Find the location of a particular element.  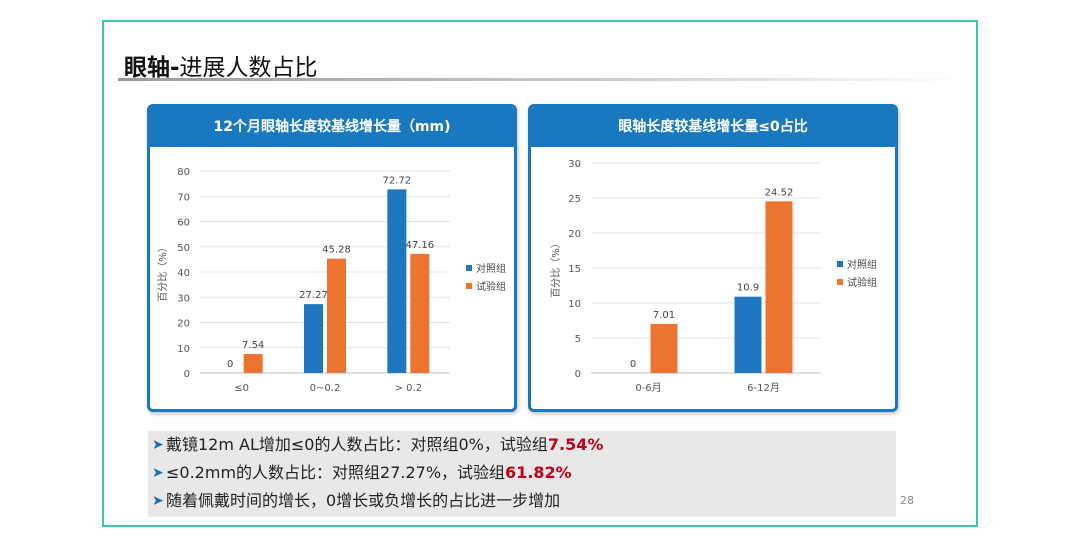

bullet-item: ➤ ≤0.2mm的人数占比：对照组27.27%，试验组61.82% is located at coordinates (522, 473).